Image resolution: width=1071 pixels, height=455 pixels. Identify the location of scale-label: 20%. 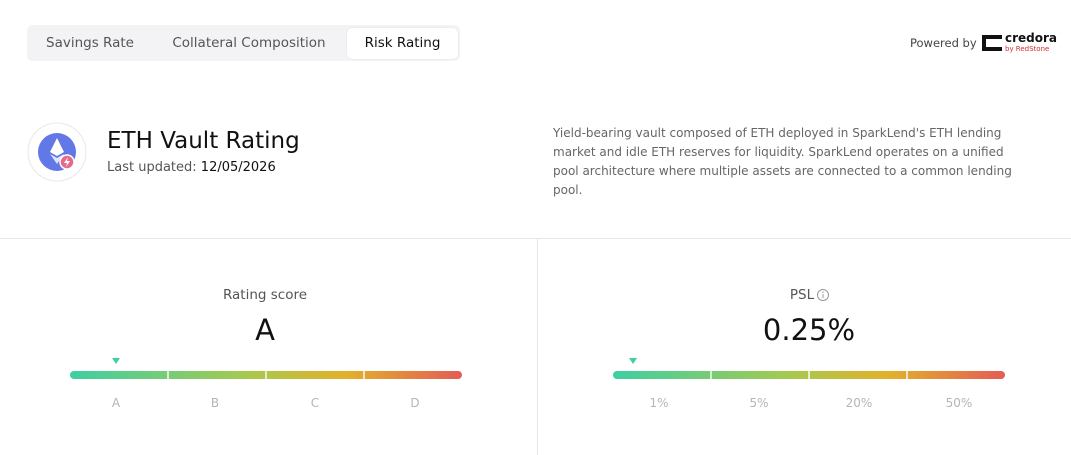
(859, 403).